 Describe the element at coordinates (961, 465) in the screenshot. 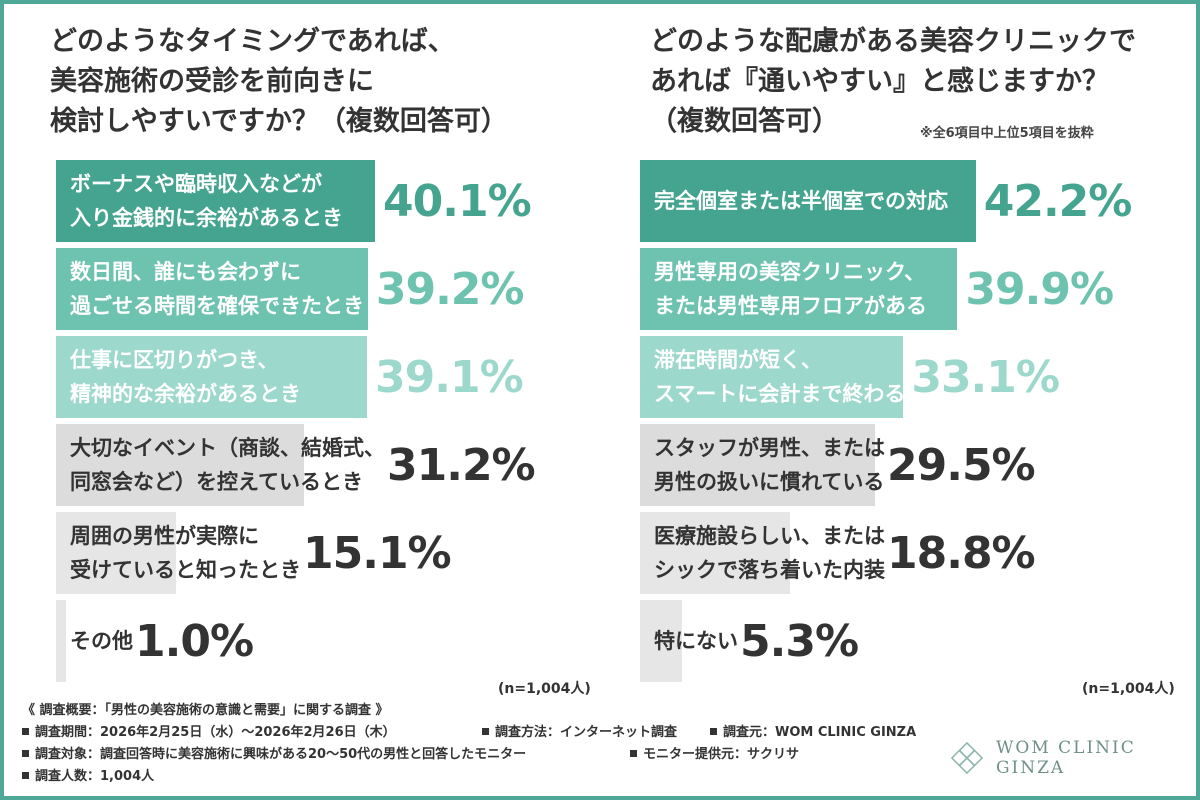

I see `bar-value-label: 29.5%` at that location.